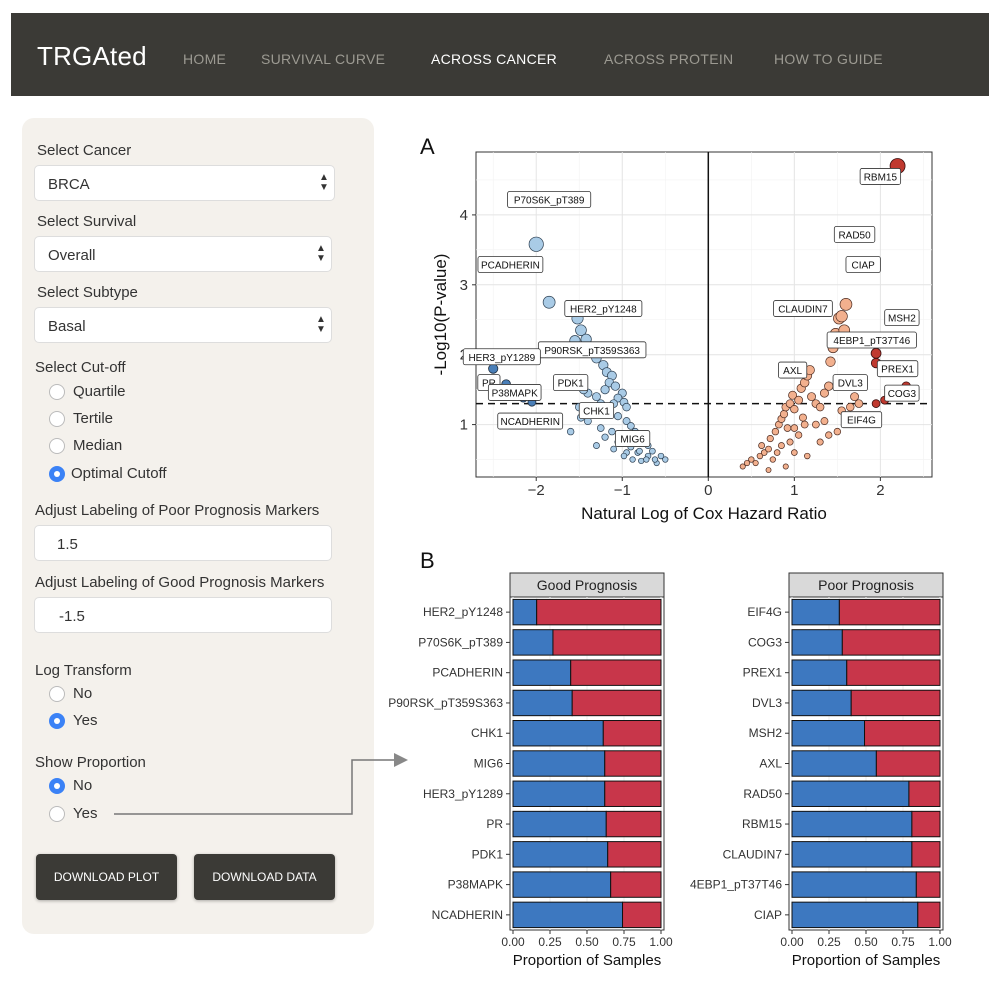  What do you see at coordinates (475, 885) in the screenshot?
I see `category-label: P38MAPK` at bounding box center [475, 885].